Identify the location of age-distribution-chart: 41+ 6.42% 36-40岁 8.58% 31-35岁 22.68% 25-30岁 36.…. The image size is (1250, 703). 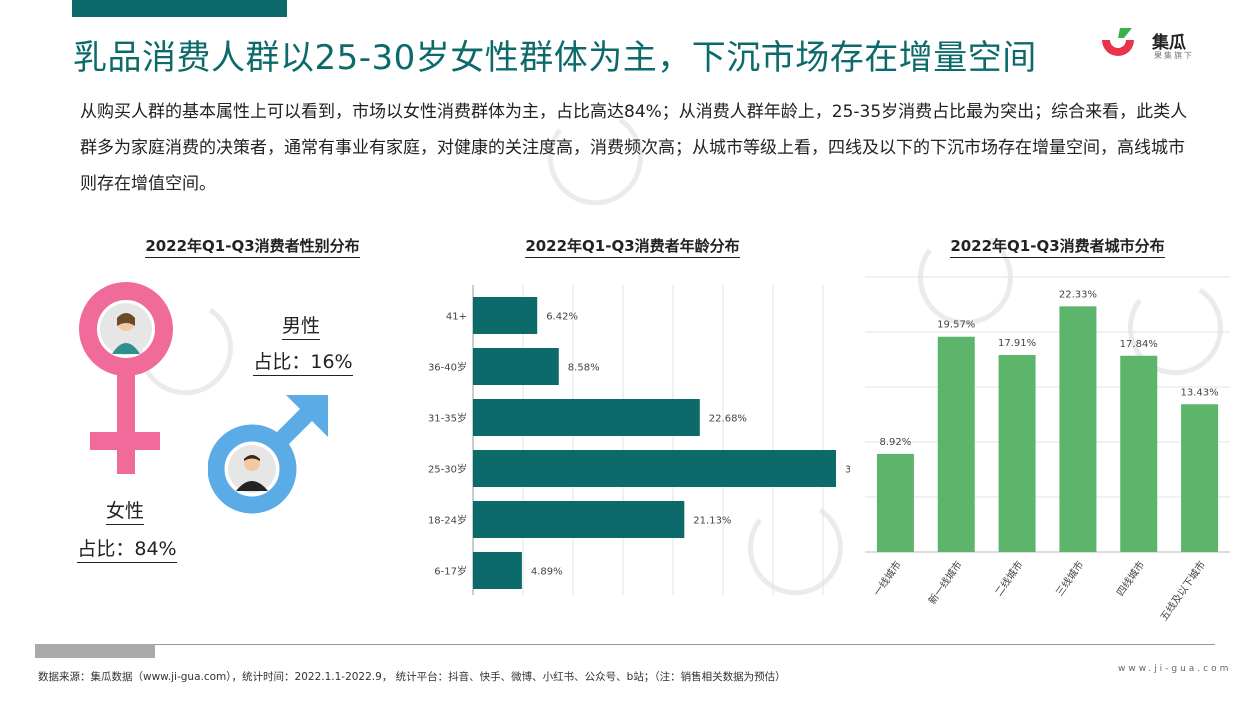
(639, 440).